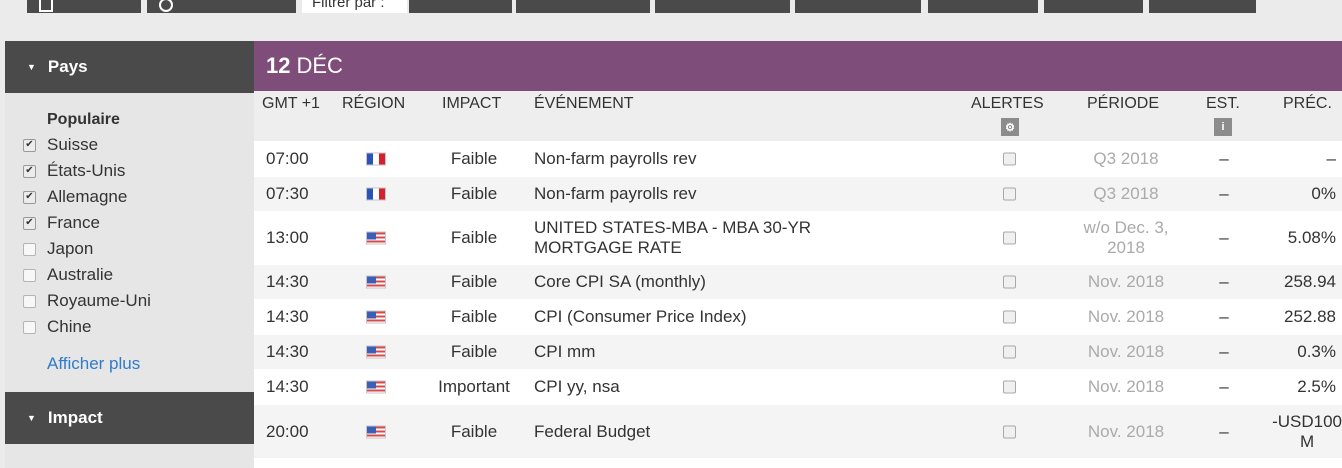 The image size is (1342, 468). Describe the element at coordinates (376, 159) in the screenshot. I see `france-flag-graphic` at that location.